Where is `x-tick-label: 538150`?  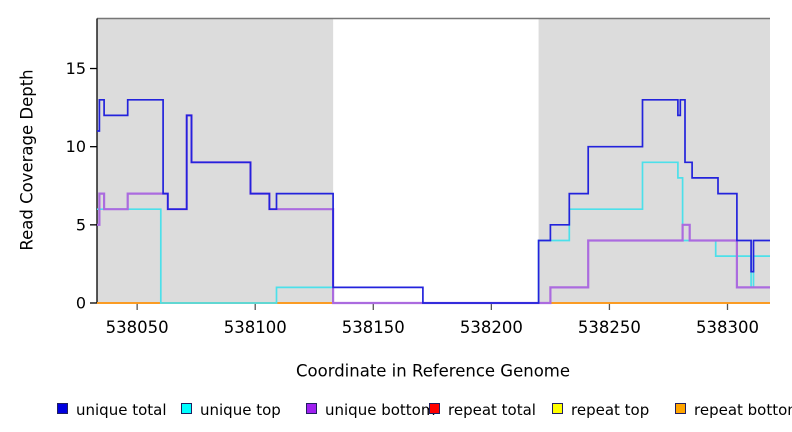
x-tick-label: 538150 is located at coordinates (373, 327).